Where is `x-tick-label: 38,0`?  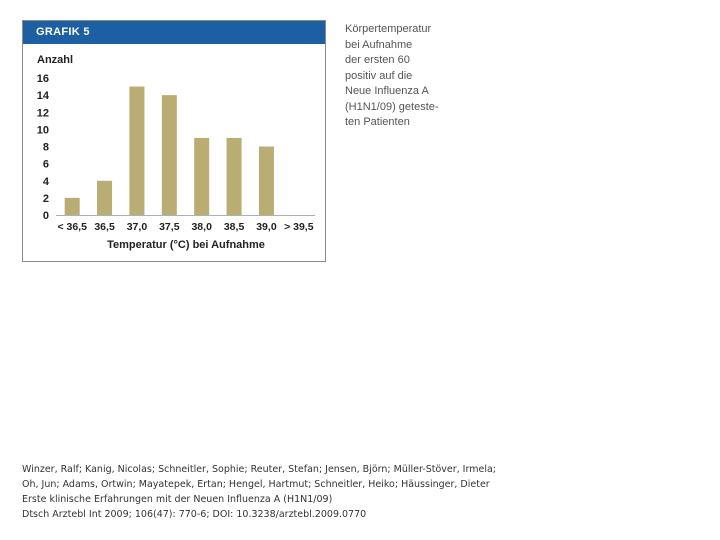
x-tick-label: 38,0 is located at coordinates (201, 227).